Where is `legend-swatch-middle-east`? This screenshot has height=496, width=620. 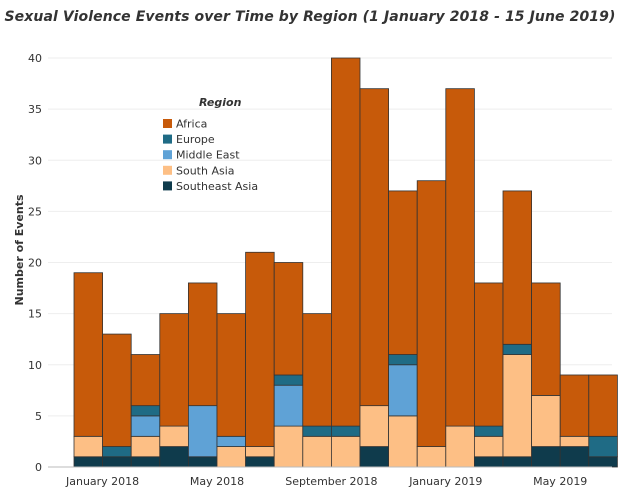
legend-swatch-middle-east is located at coordinates (167, 155).